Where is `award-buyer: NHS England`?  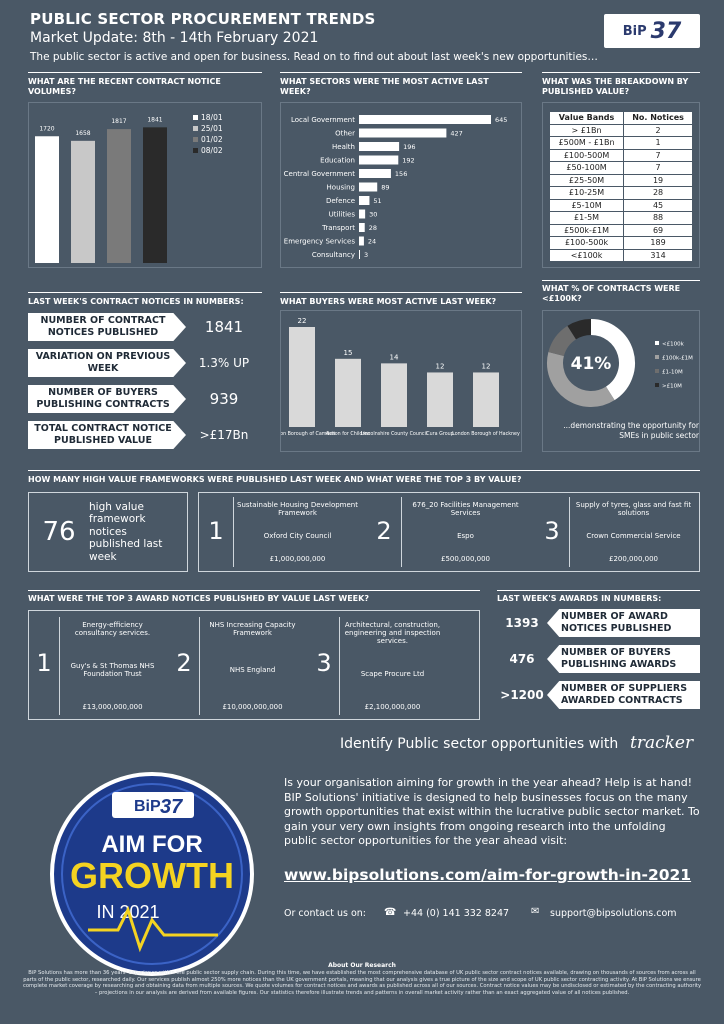 award-buyer: NHS England is located at coordinates (252, 670).